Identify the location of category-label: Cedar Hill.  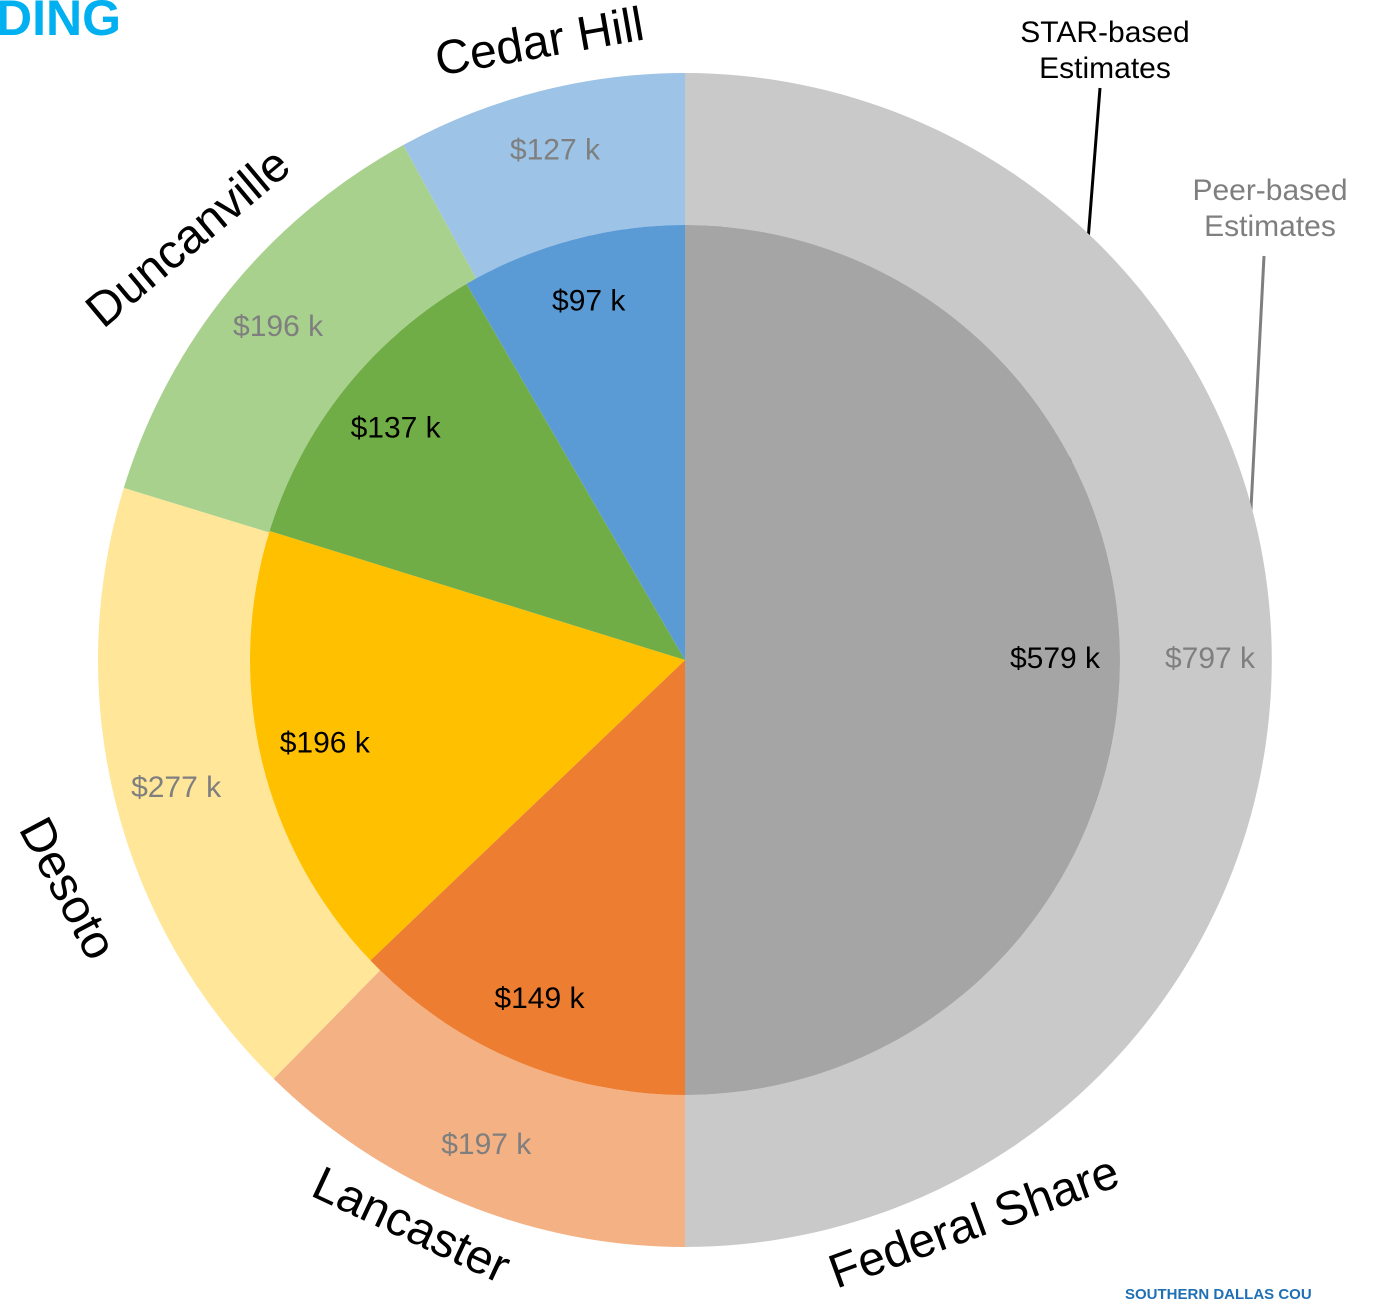
(539, 43).